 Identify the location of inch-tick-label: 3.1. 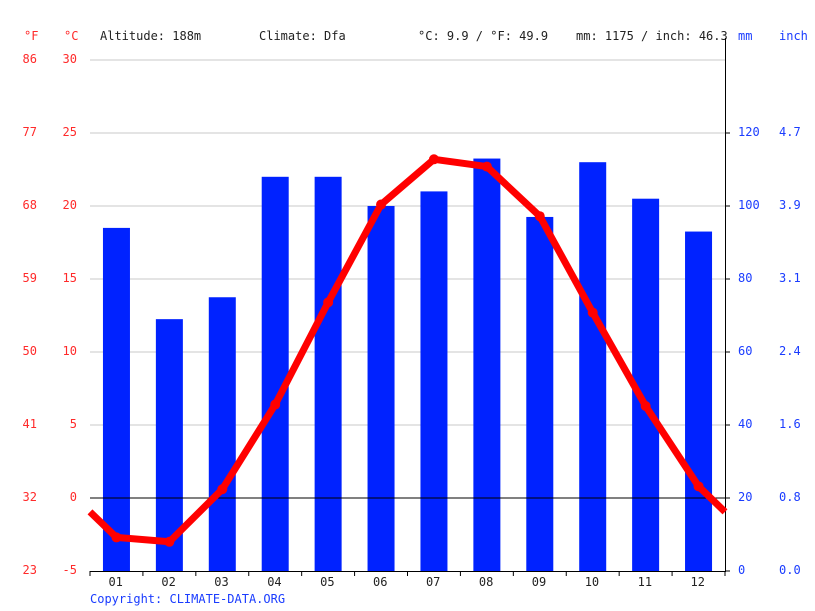
(790, 278).